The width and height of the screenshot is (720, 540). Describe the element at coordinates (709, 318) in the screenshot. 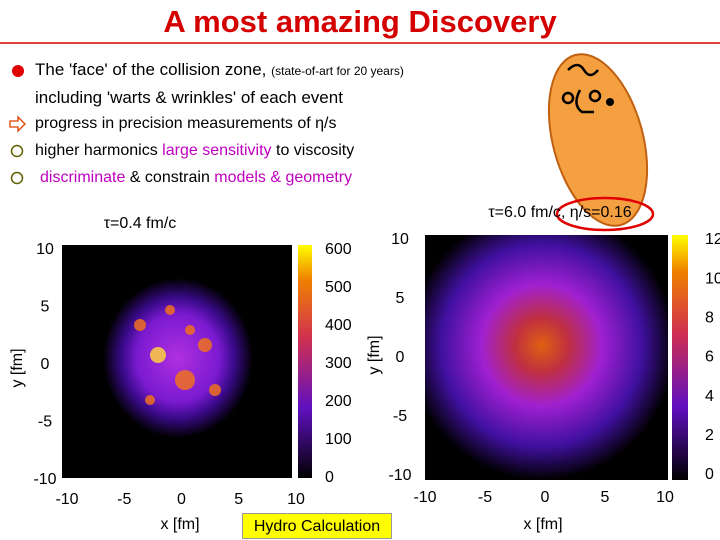

I see `colorbar-label: 8` at that location.